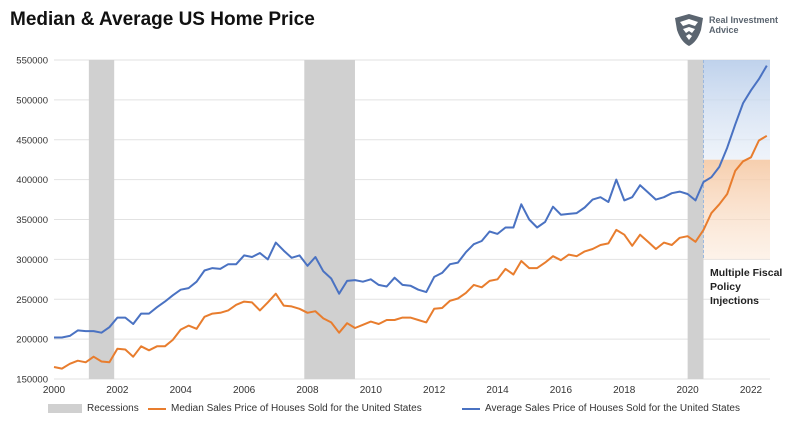 This screenshot has height=439, width=793. I want to click on y-tick-label: 250000, so click(32, 300).